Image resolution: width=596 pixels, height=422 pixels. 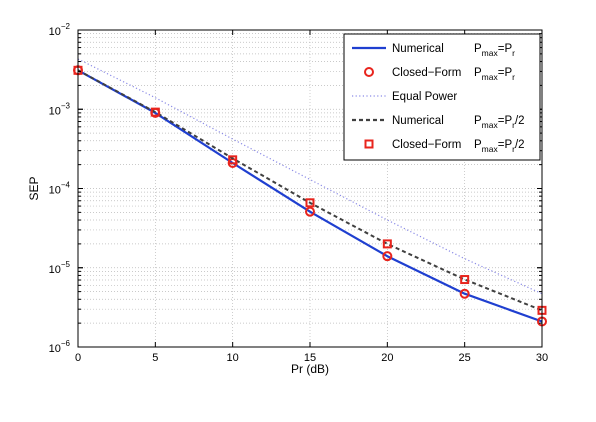 What do you see at coordinates (60, 30) in the screenshot?
I see `y-tick-label: 10⁻²` at bounding box center [60, 30].